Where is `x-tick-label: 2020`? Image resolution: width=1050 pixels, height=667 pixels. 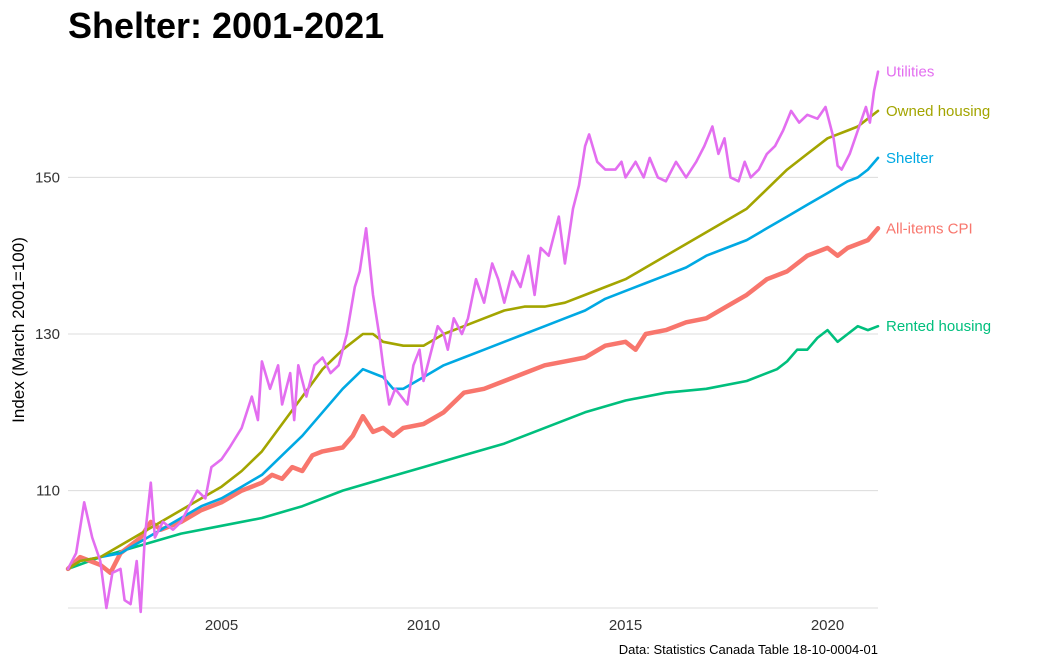
x-tick-label: 2020 is located at coordinates (827, 625).